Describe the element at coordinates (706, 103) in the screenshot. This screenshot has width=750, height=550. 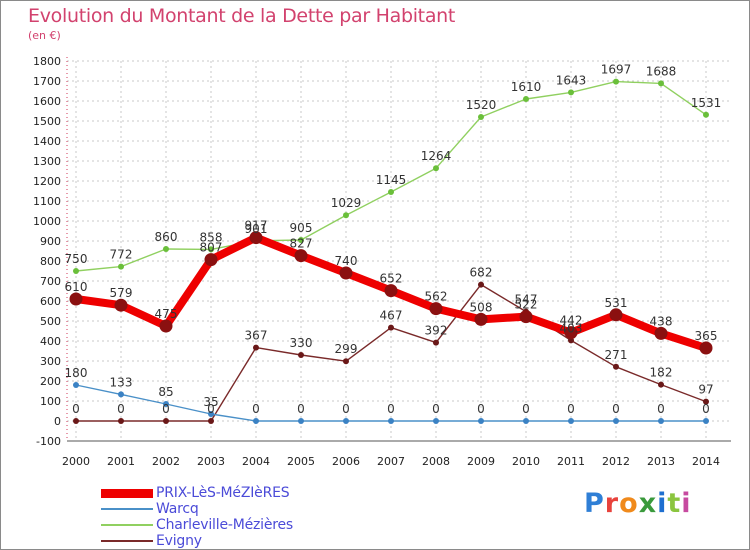
I see `data-label: 1531` at that location.